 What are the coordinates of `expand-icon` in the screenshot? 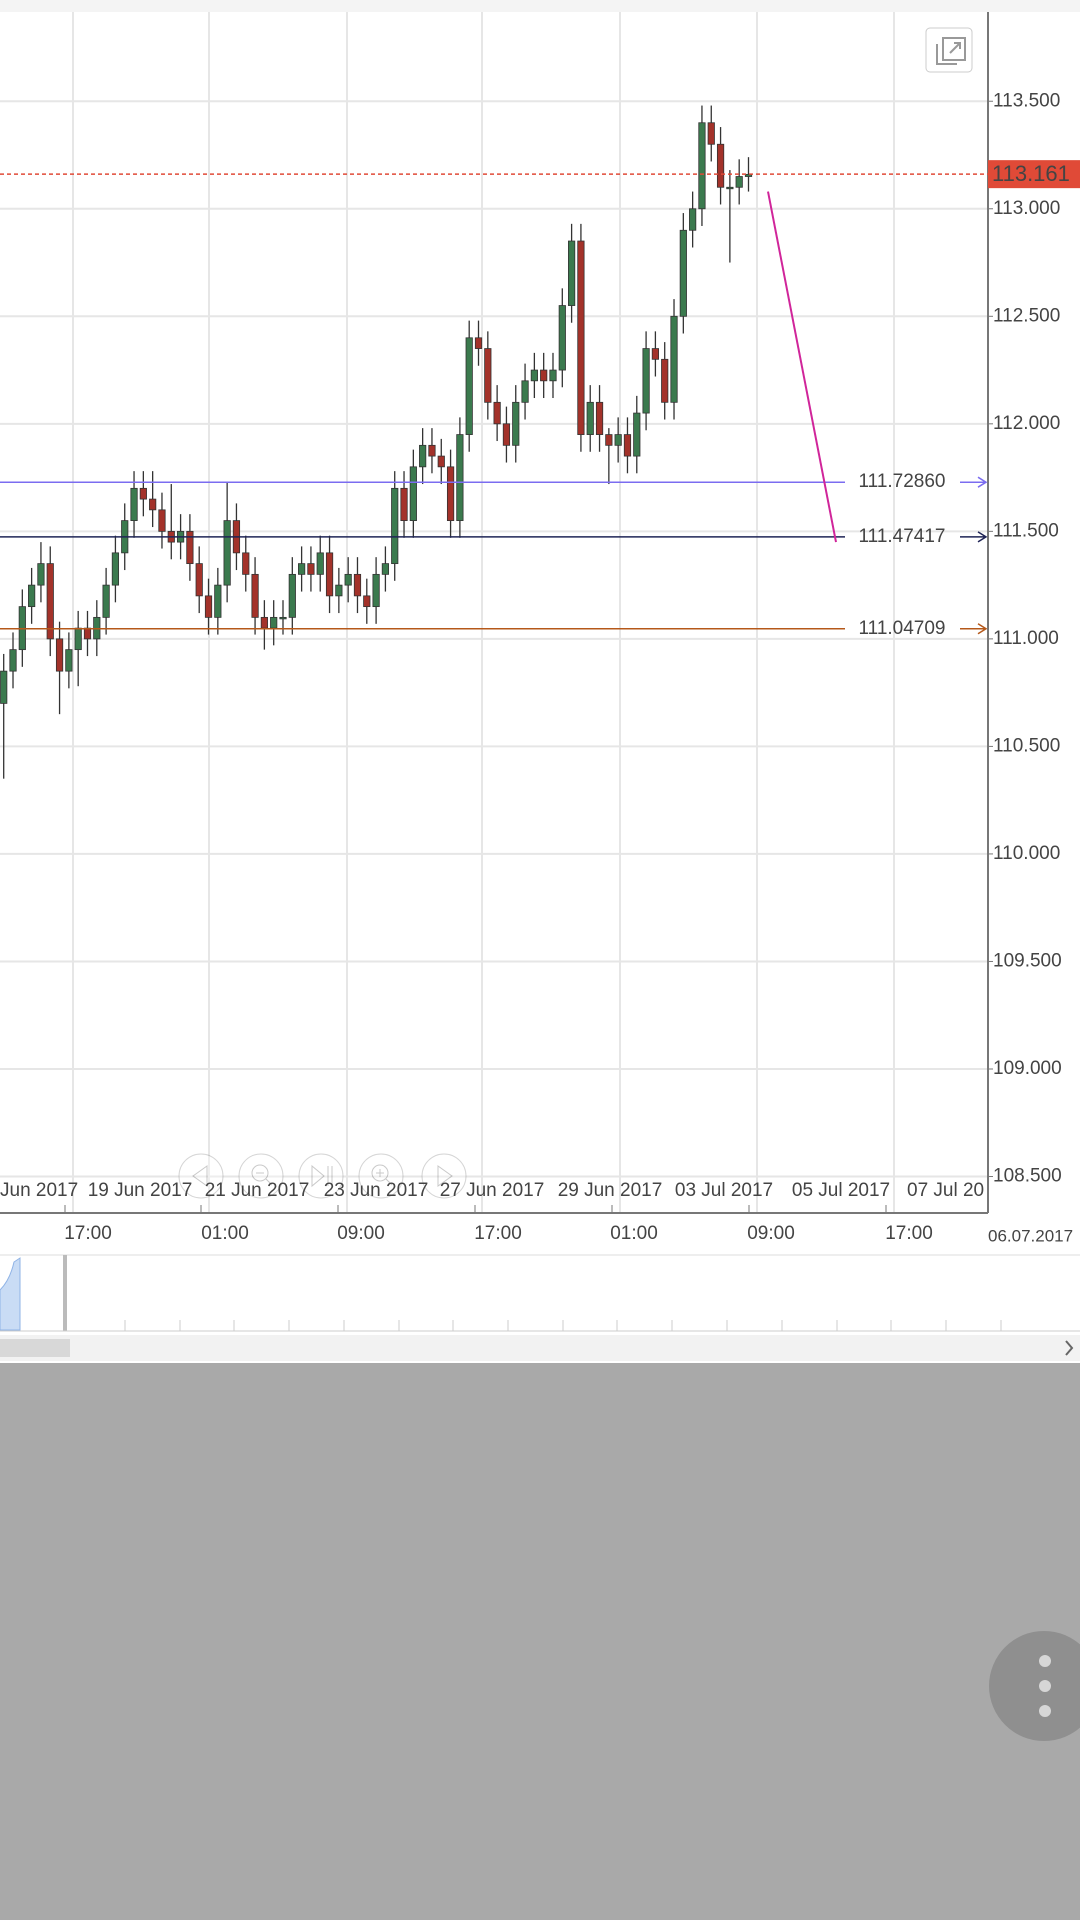 It's located at (951, 51).